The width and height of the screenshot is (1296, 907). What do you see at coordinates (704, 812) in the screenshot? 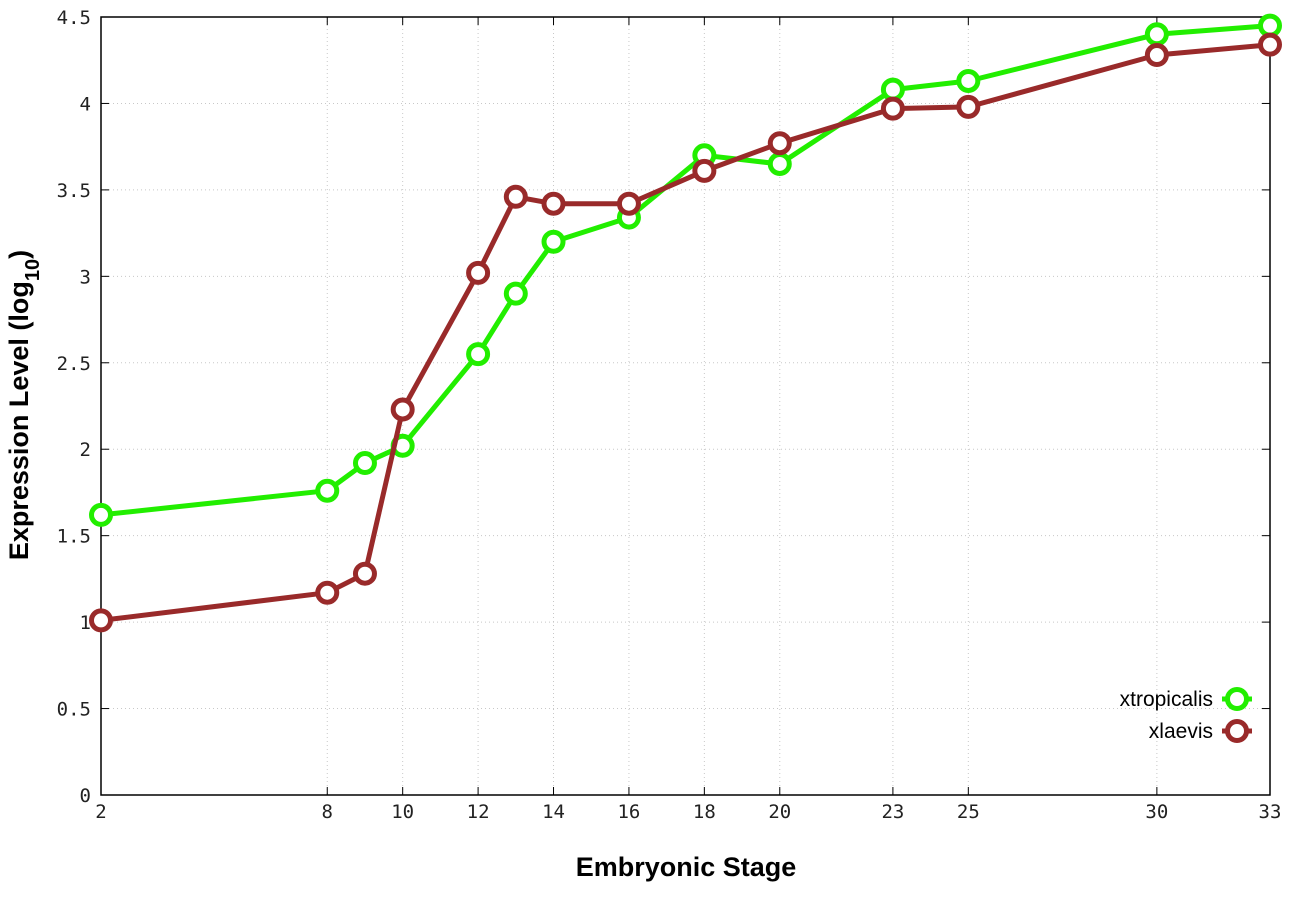
I see `x-tick-label: 18` at bounding box center [704, 812].